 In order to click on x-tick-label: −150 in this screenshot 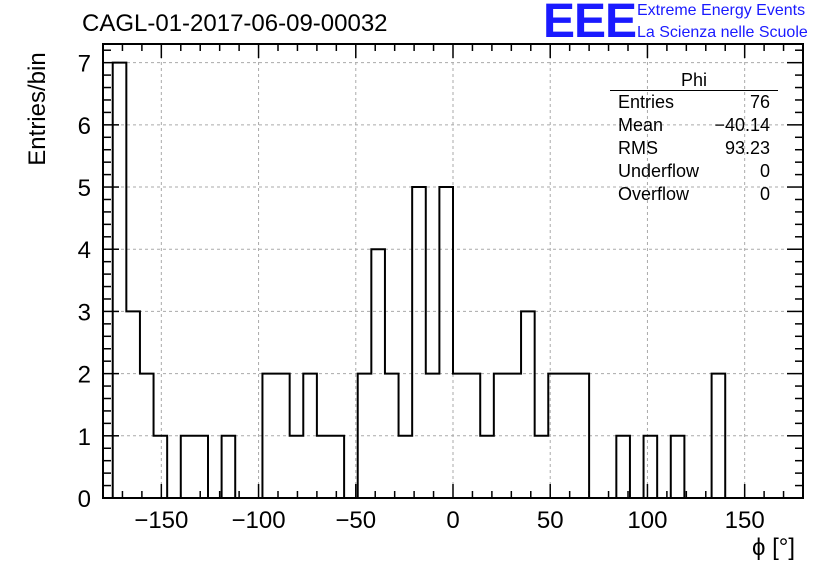, I will do `click(161, 520)`.